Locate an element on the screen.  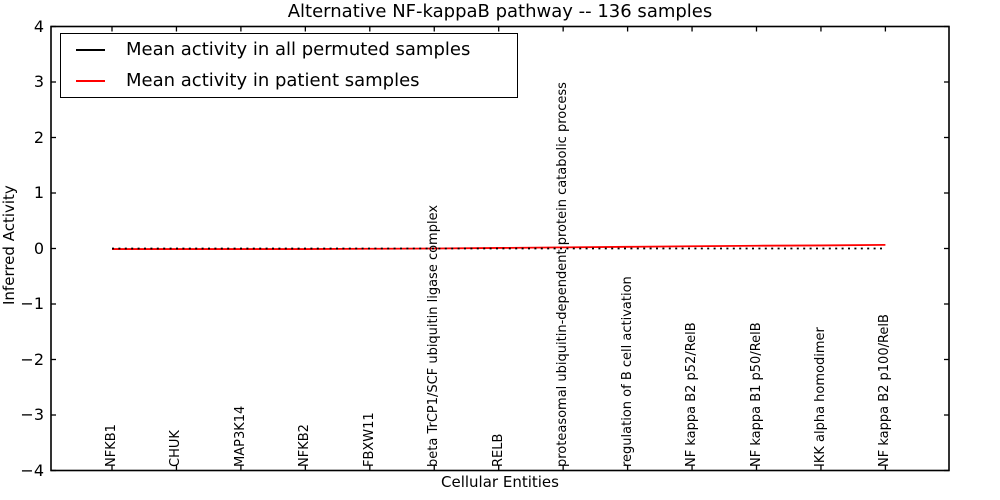
x-tick-label: beta TrCP1/SCF ubiquitin ligase complex is located at coordinates (434, 335).